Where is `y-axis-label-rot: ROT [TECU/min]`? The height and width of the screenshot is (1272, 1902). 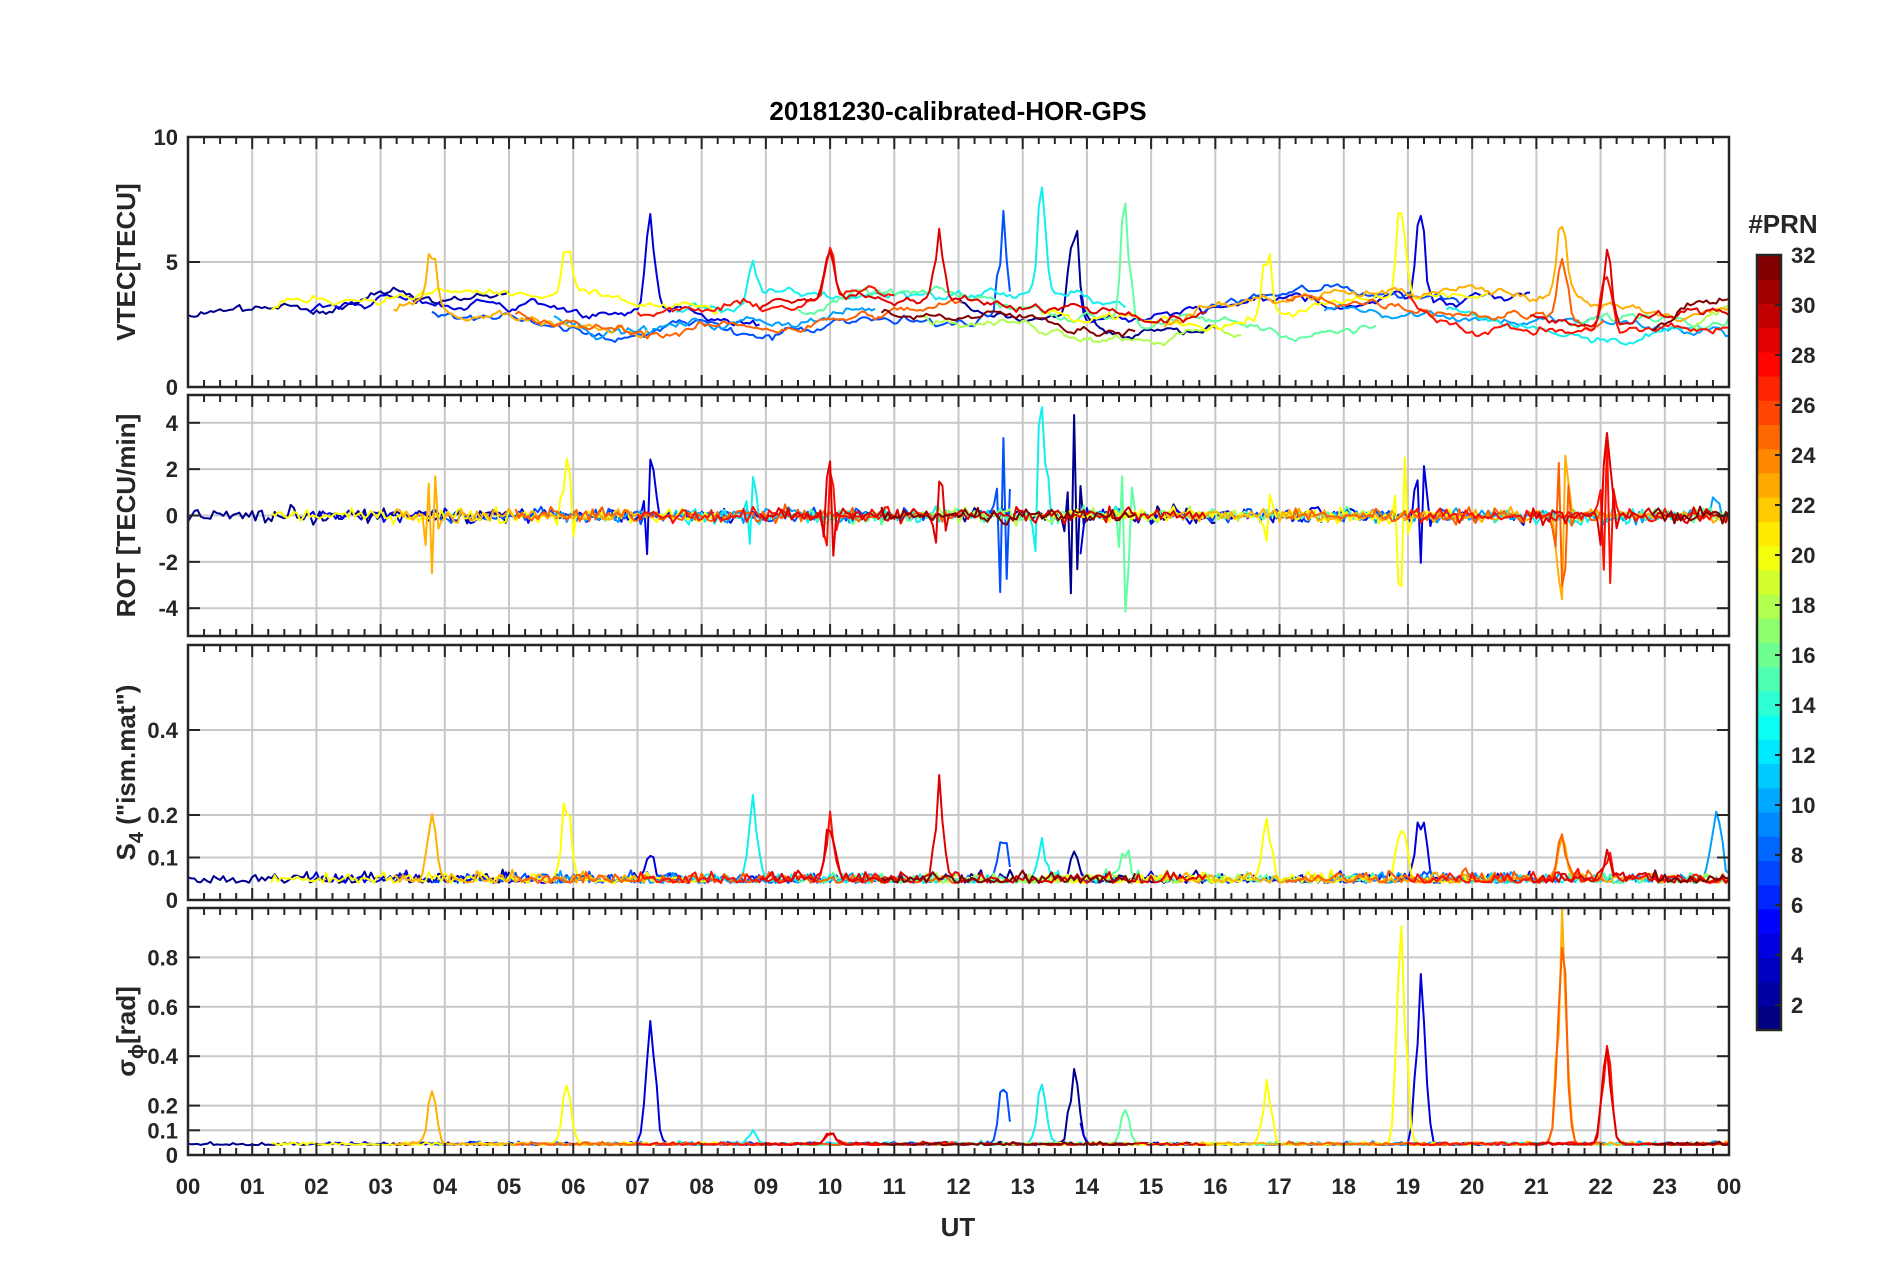 y-axis-label-rot: ROT [TECU/min] is located at coordinates (126, 516).